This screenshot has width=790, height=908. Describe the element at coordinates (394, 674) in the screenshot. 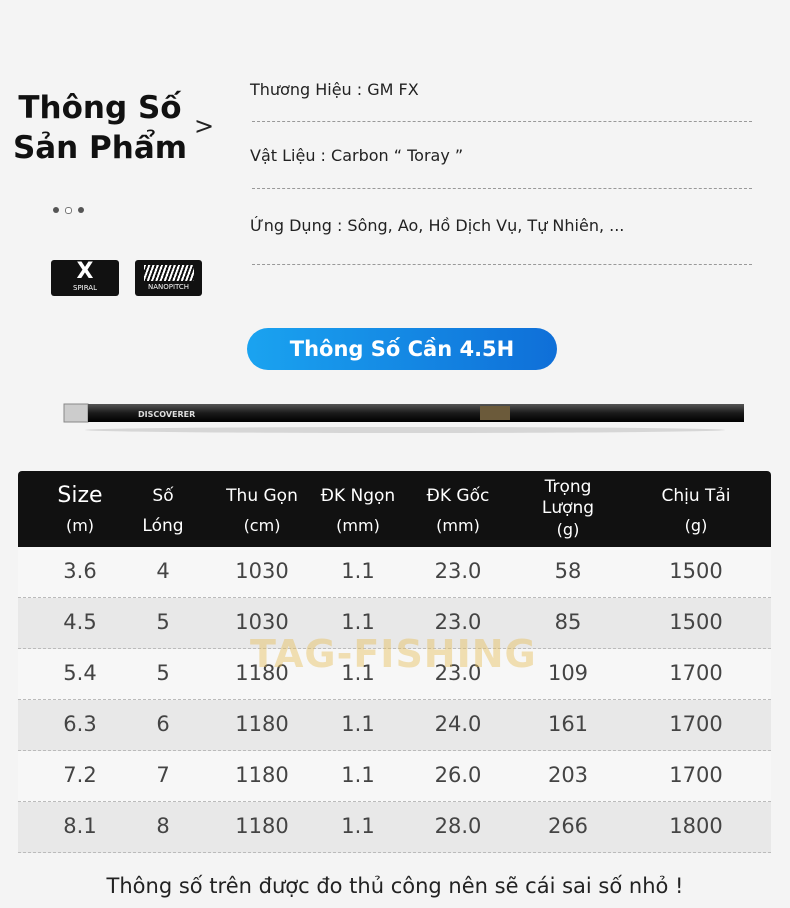

I see `table-row: 5.4 5 1180 1.1 23.0 109 1700` at that location.